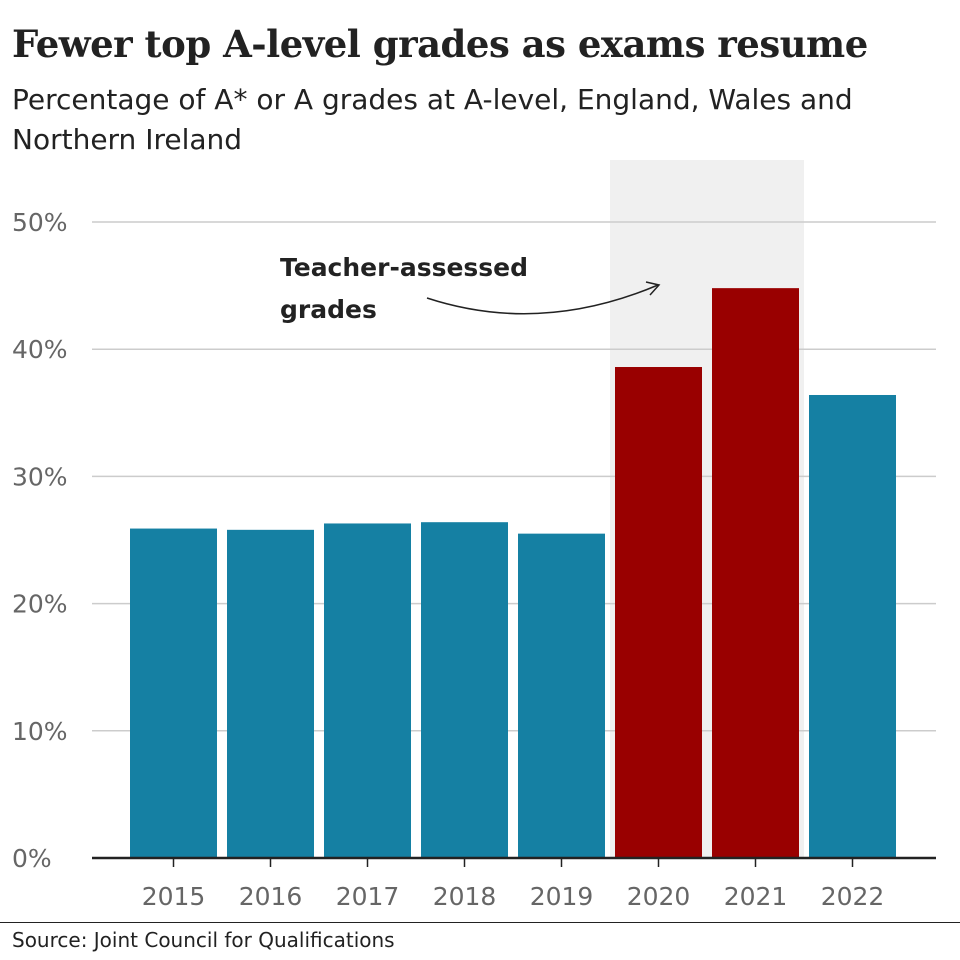 This screenshot has height=960, width=960. I want to click on x-tick-label: 2019, so click(562, 896).